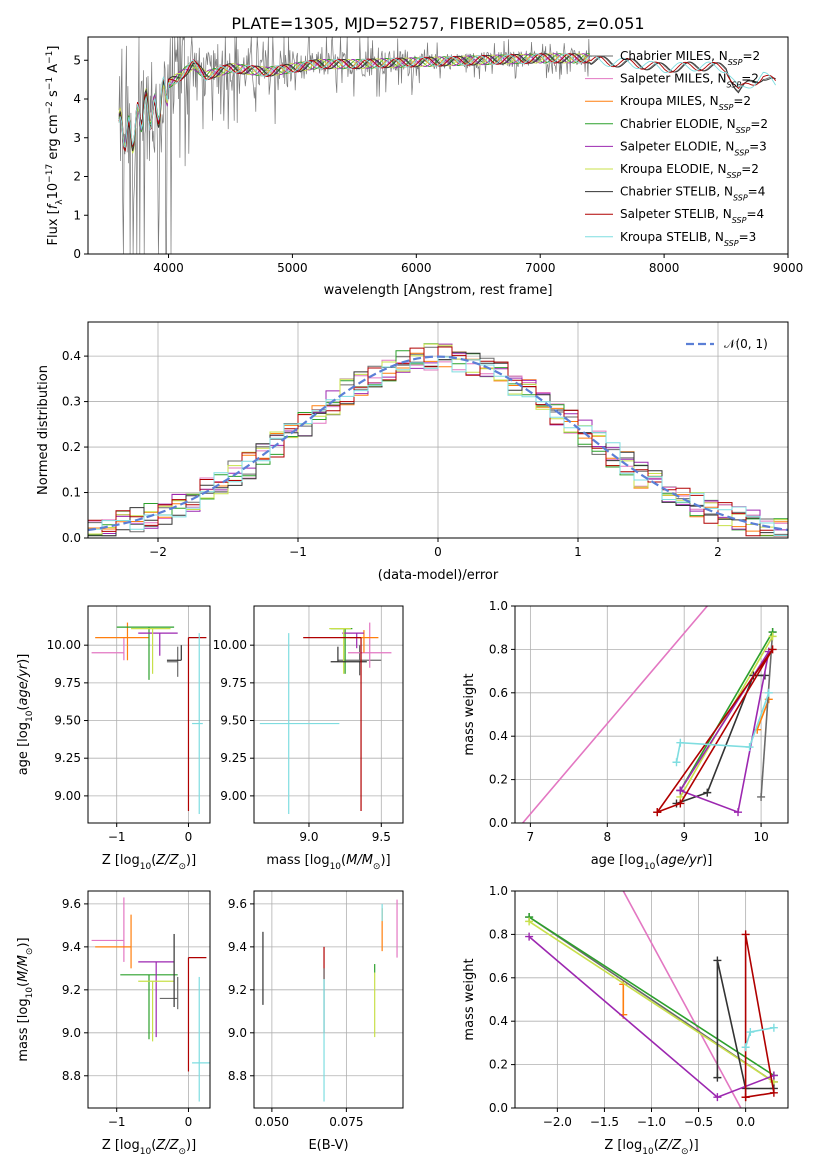 This screenshot has width=819, height=1175. I want to click on series-line-kroupa-stelib, so click(722, 727).